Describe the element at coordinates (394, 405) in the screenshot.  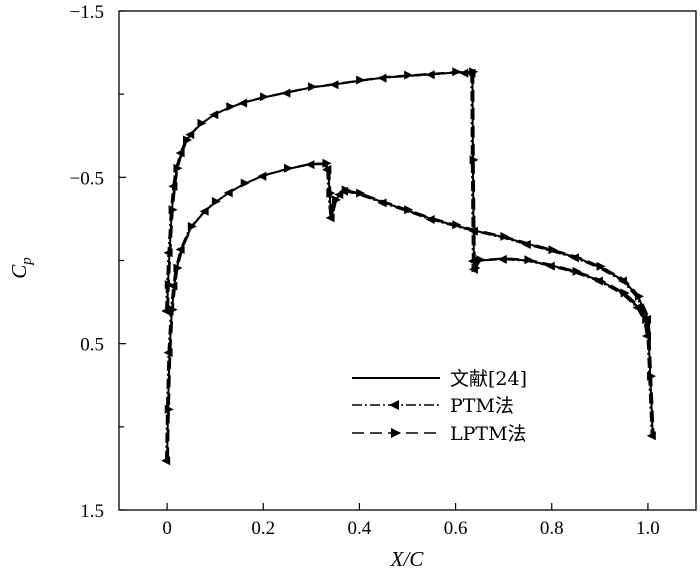
I see `legend-marker-ptm` at that location.